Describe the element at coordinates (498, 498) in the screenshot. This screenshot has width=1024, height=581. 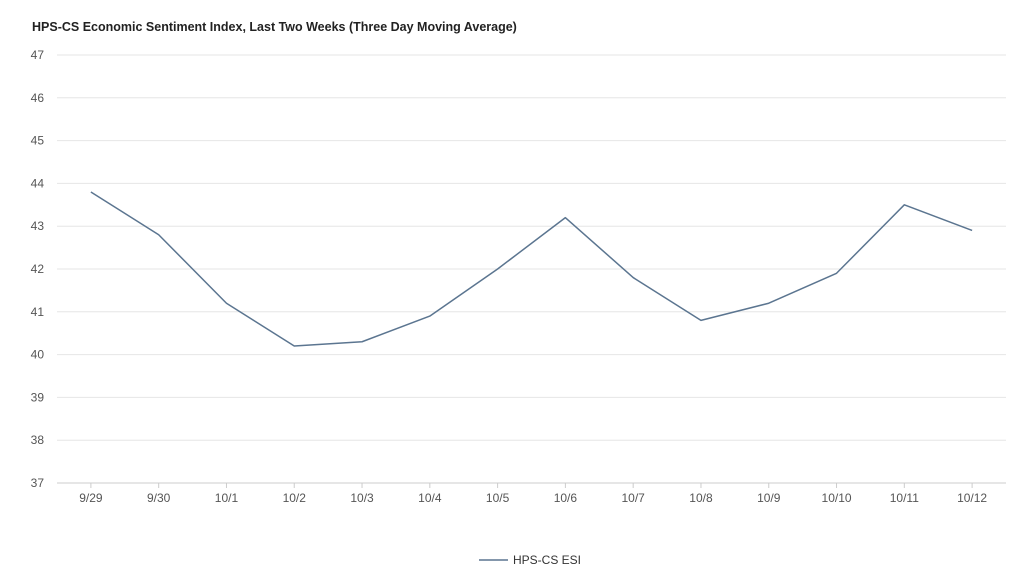
I see `x-tick-label: 10/5` at that location.